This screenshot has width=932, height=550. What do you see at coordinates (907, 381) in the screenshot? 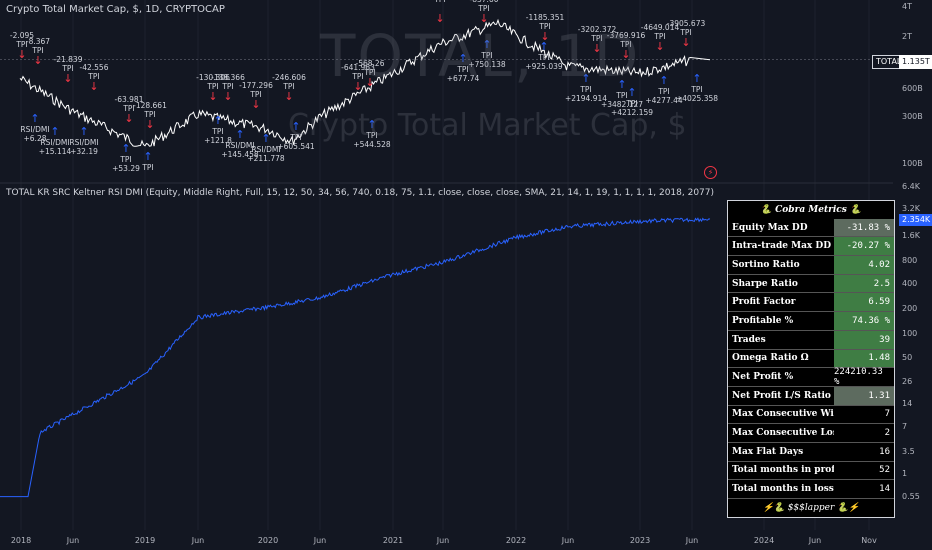
I see `indicator-axis-label: 26` at bounding box center [907, 381].